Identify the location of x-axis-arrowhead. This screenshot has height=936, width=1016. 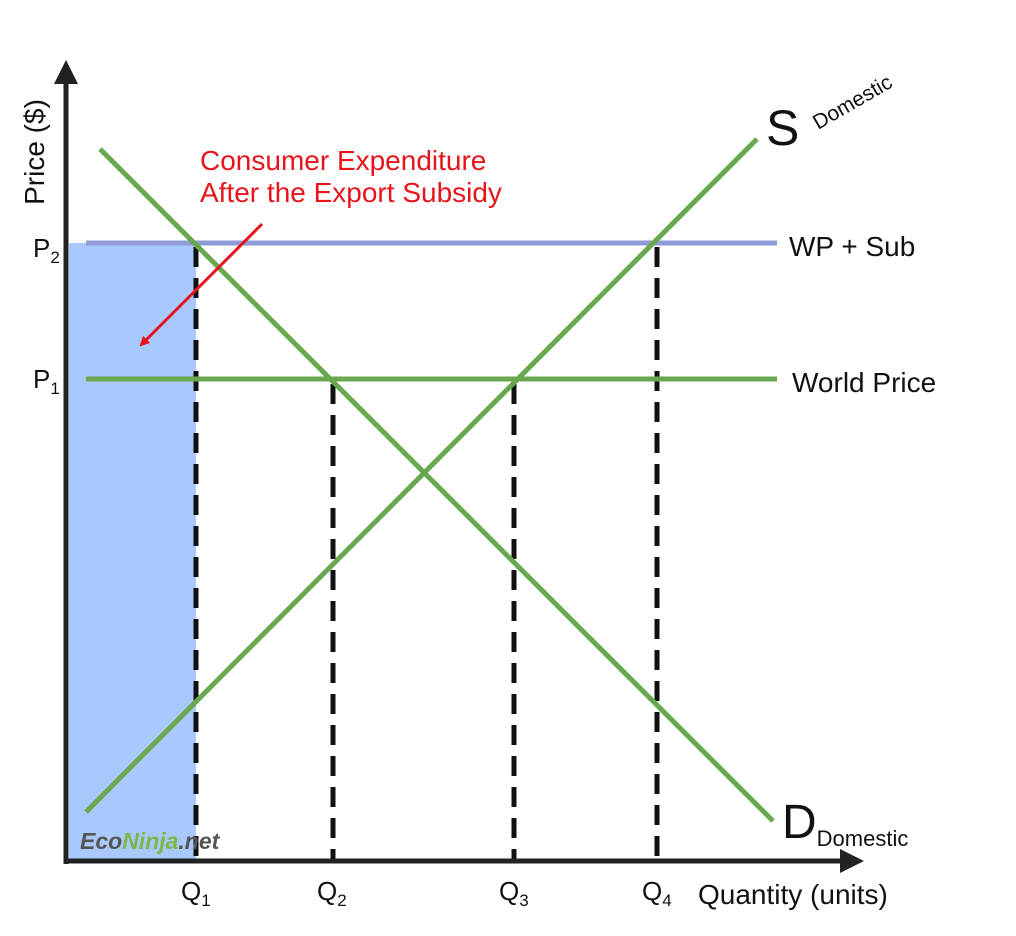
(852, 861).